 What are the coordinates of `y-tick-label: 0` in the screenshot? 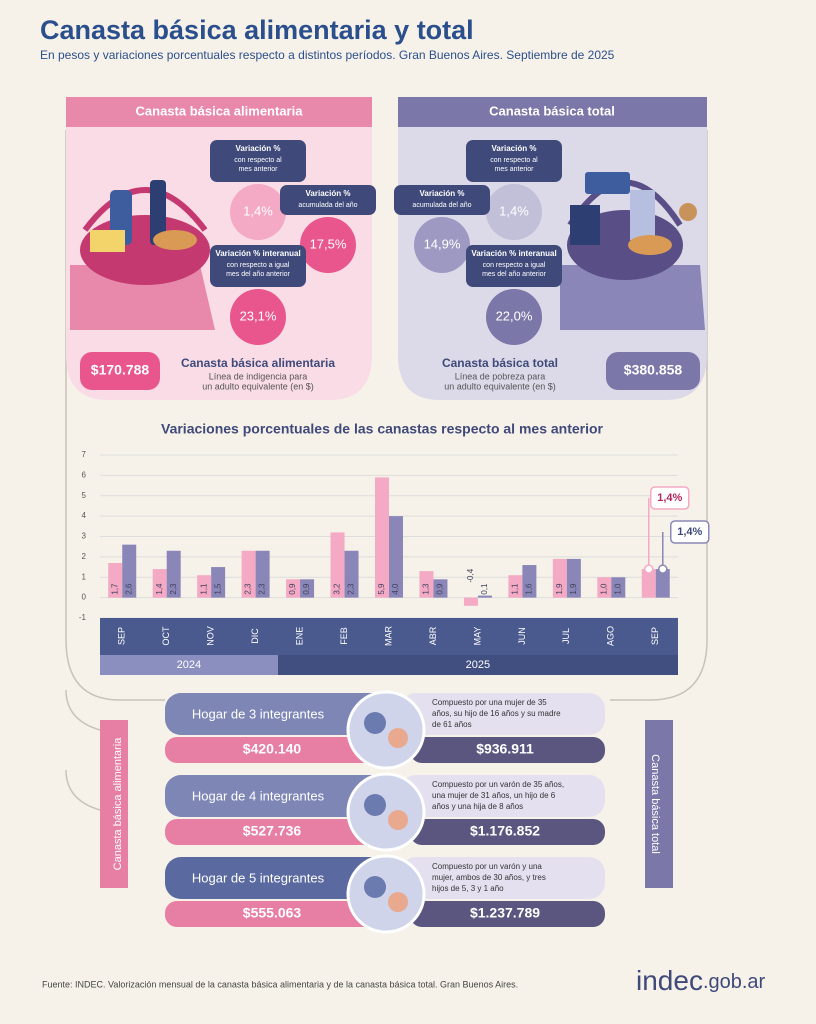 It's located at (84, 597).